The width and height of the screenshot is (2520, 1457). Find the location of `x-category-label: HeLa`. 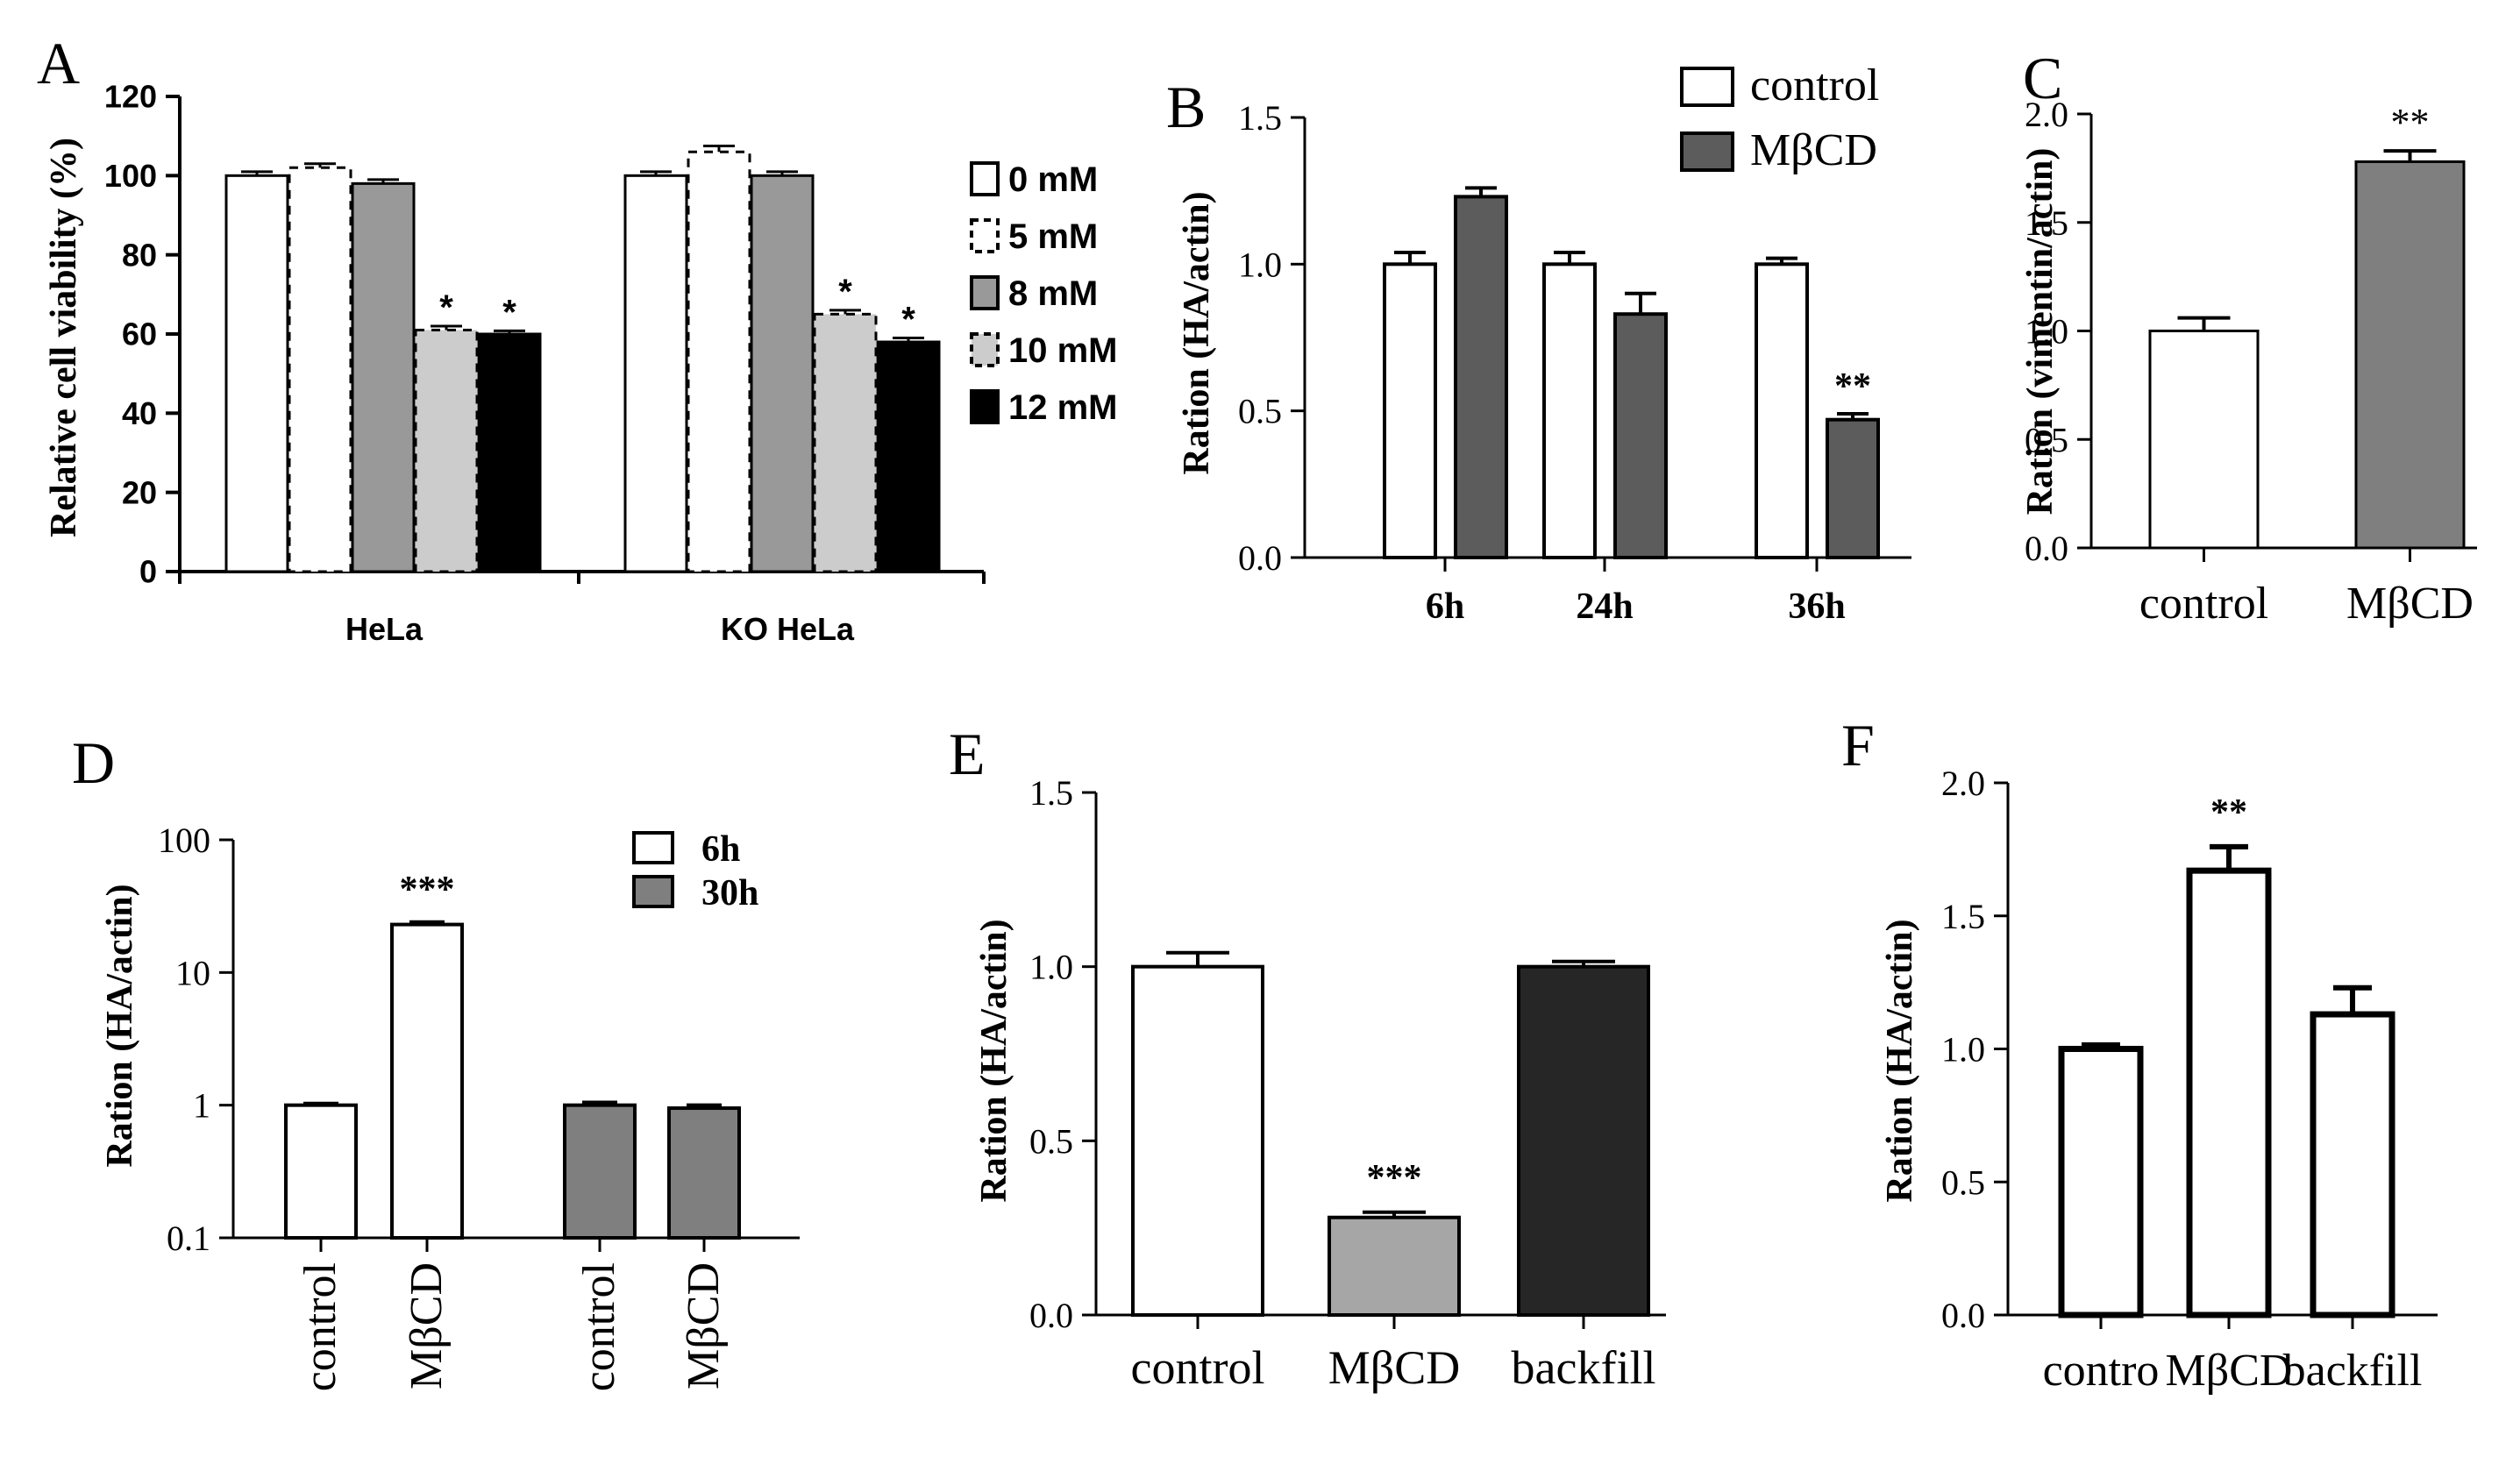

x-category-label: HeLa is located at coordinates (384, 629).